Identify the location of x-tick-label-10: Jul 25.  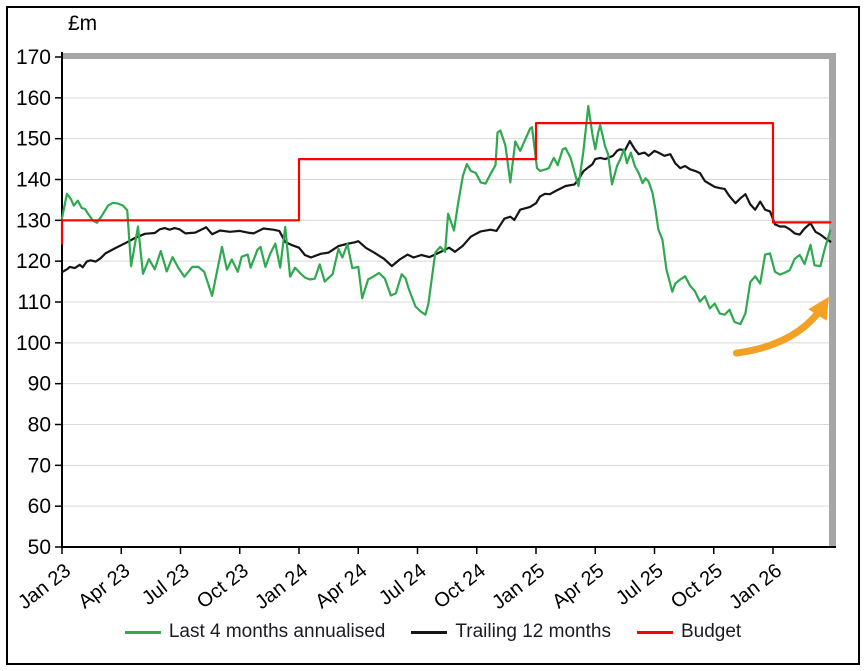
(640, 585).